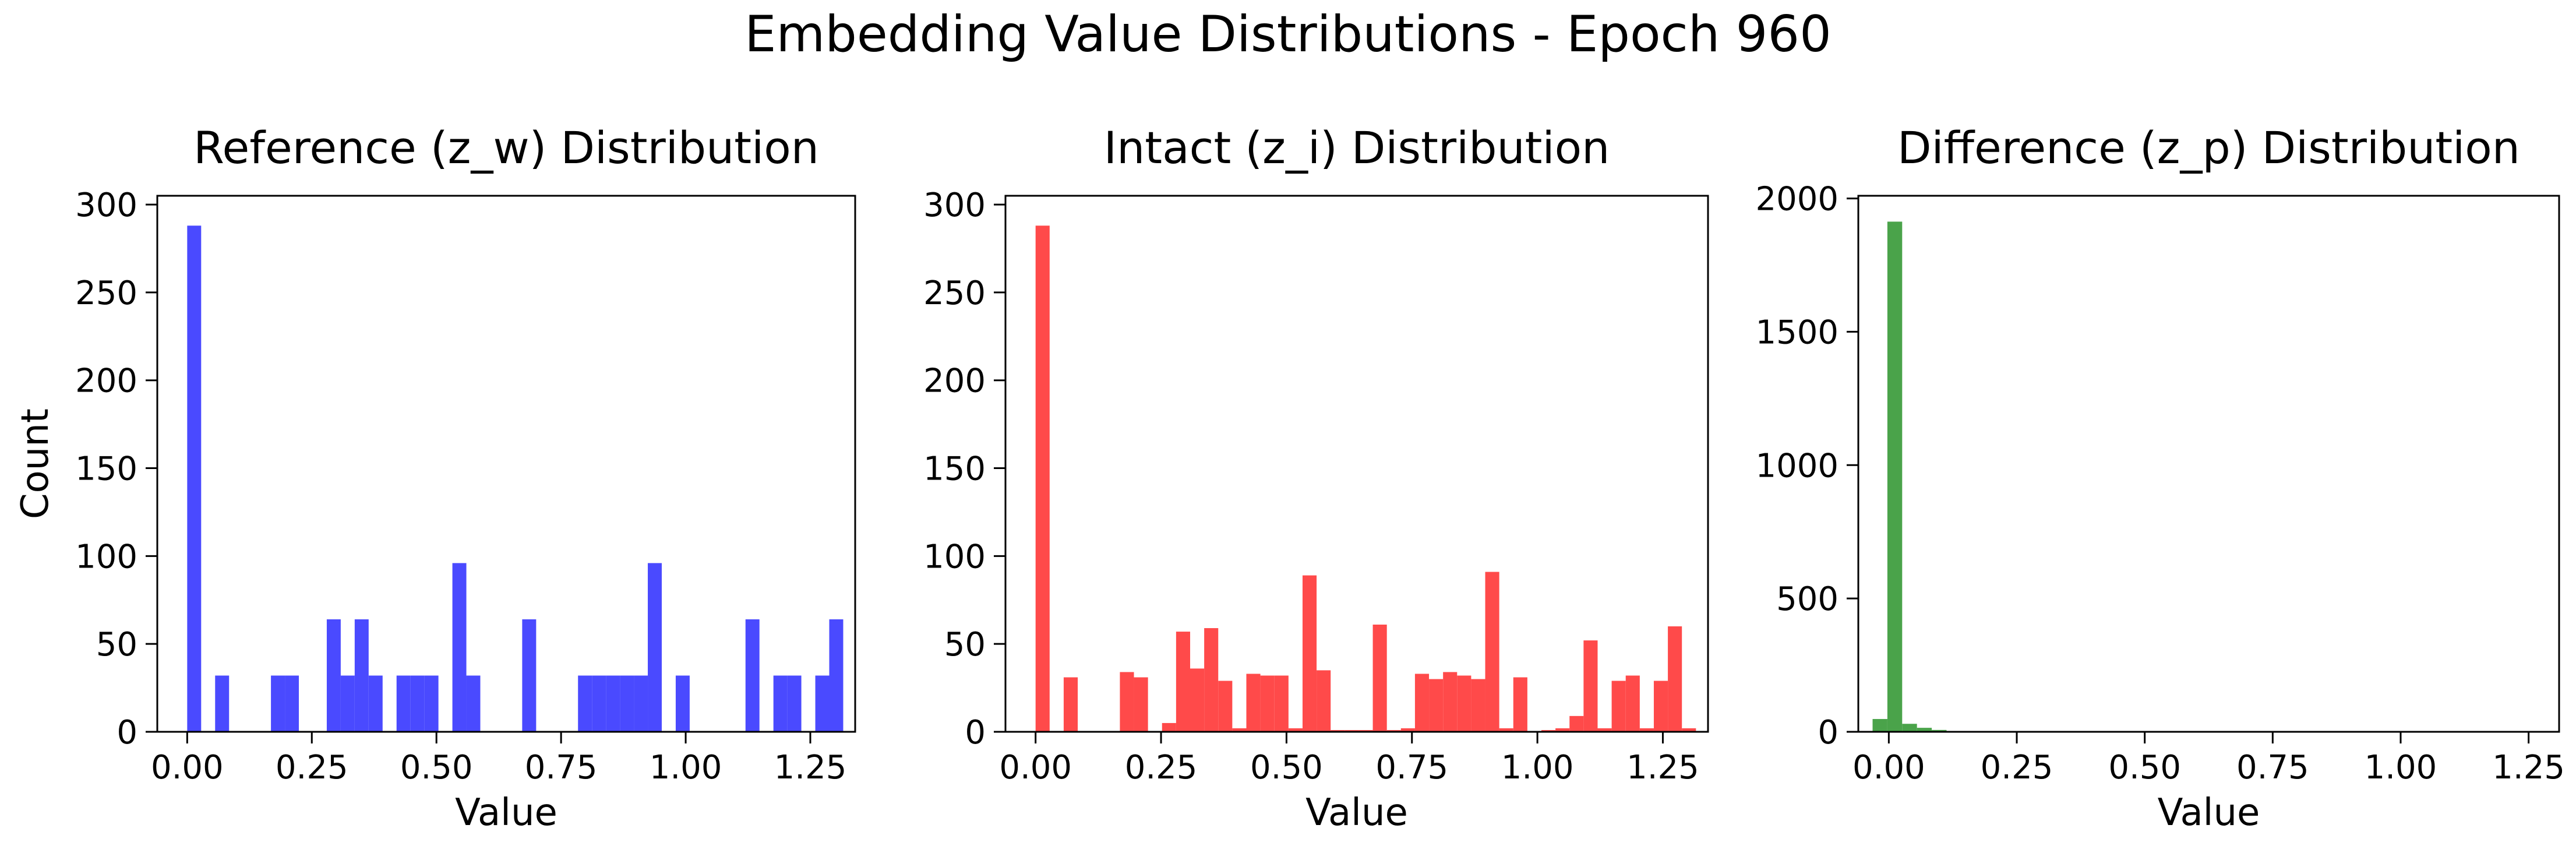  Describe the element at coordinates (686, 768) in the screenshot. I see `reference-x-tick-label: 1.00` at that location.